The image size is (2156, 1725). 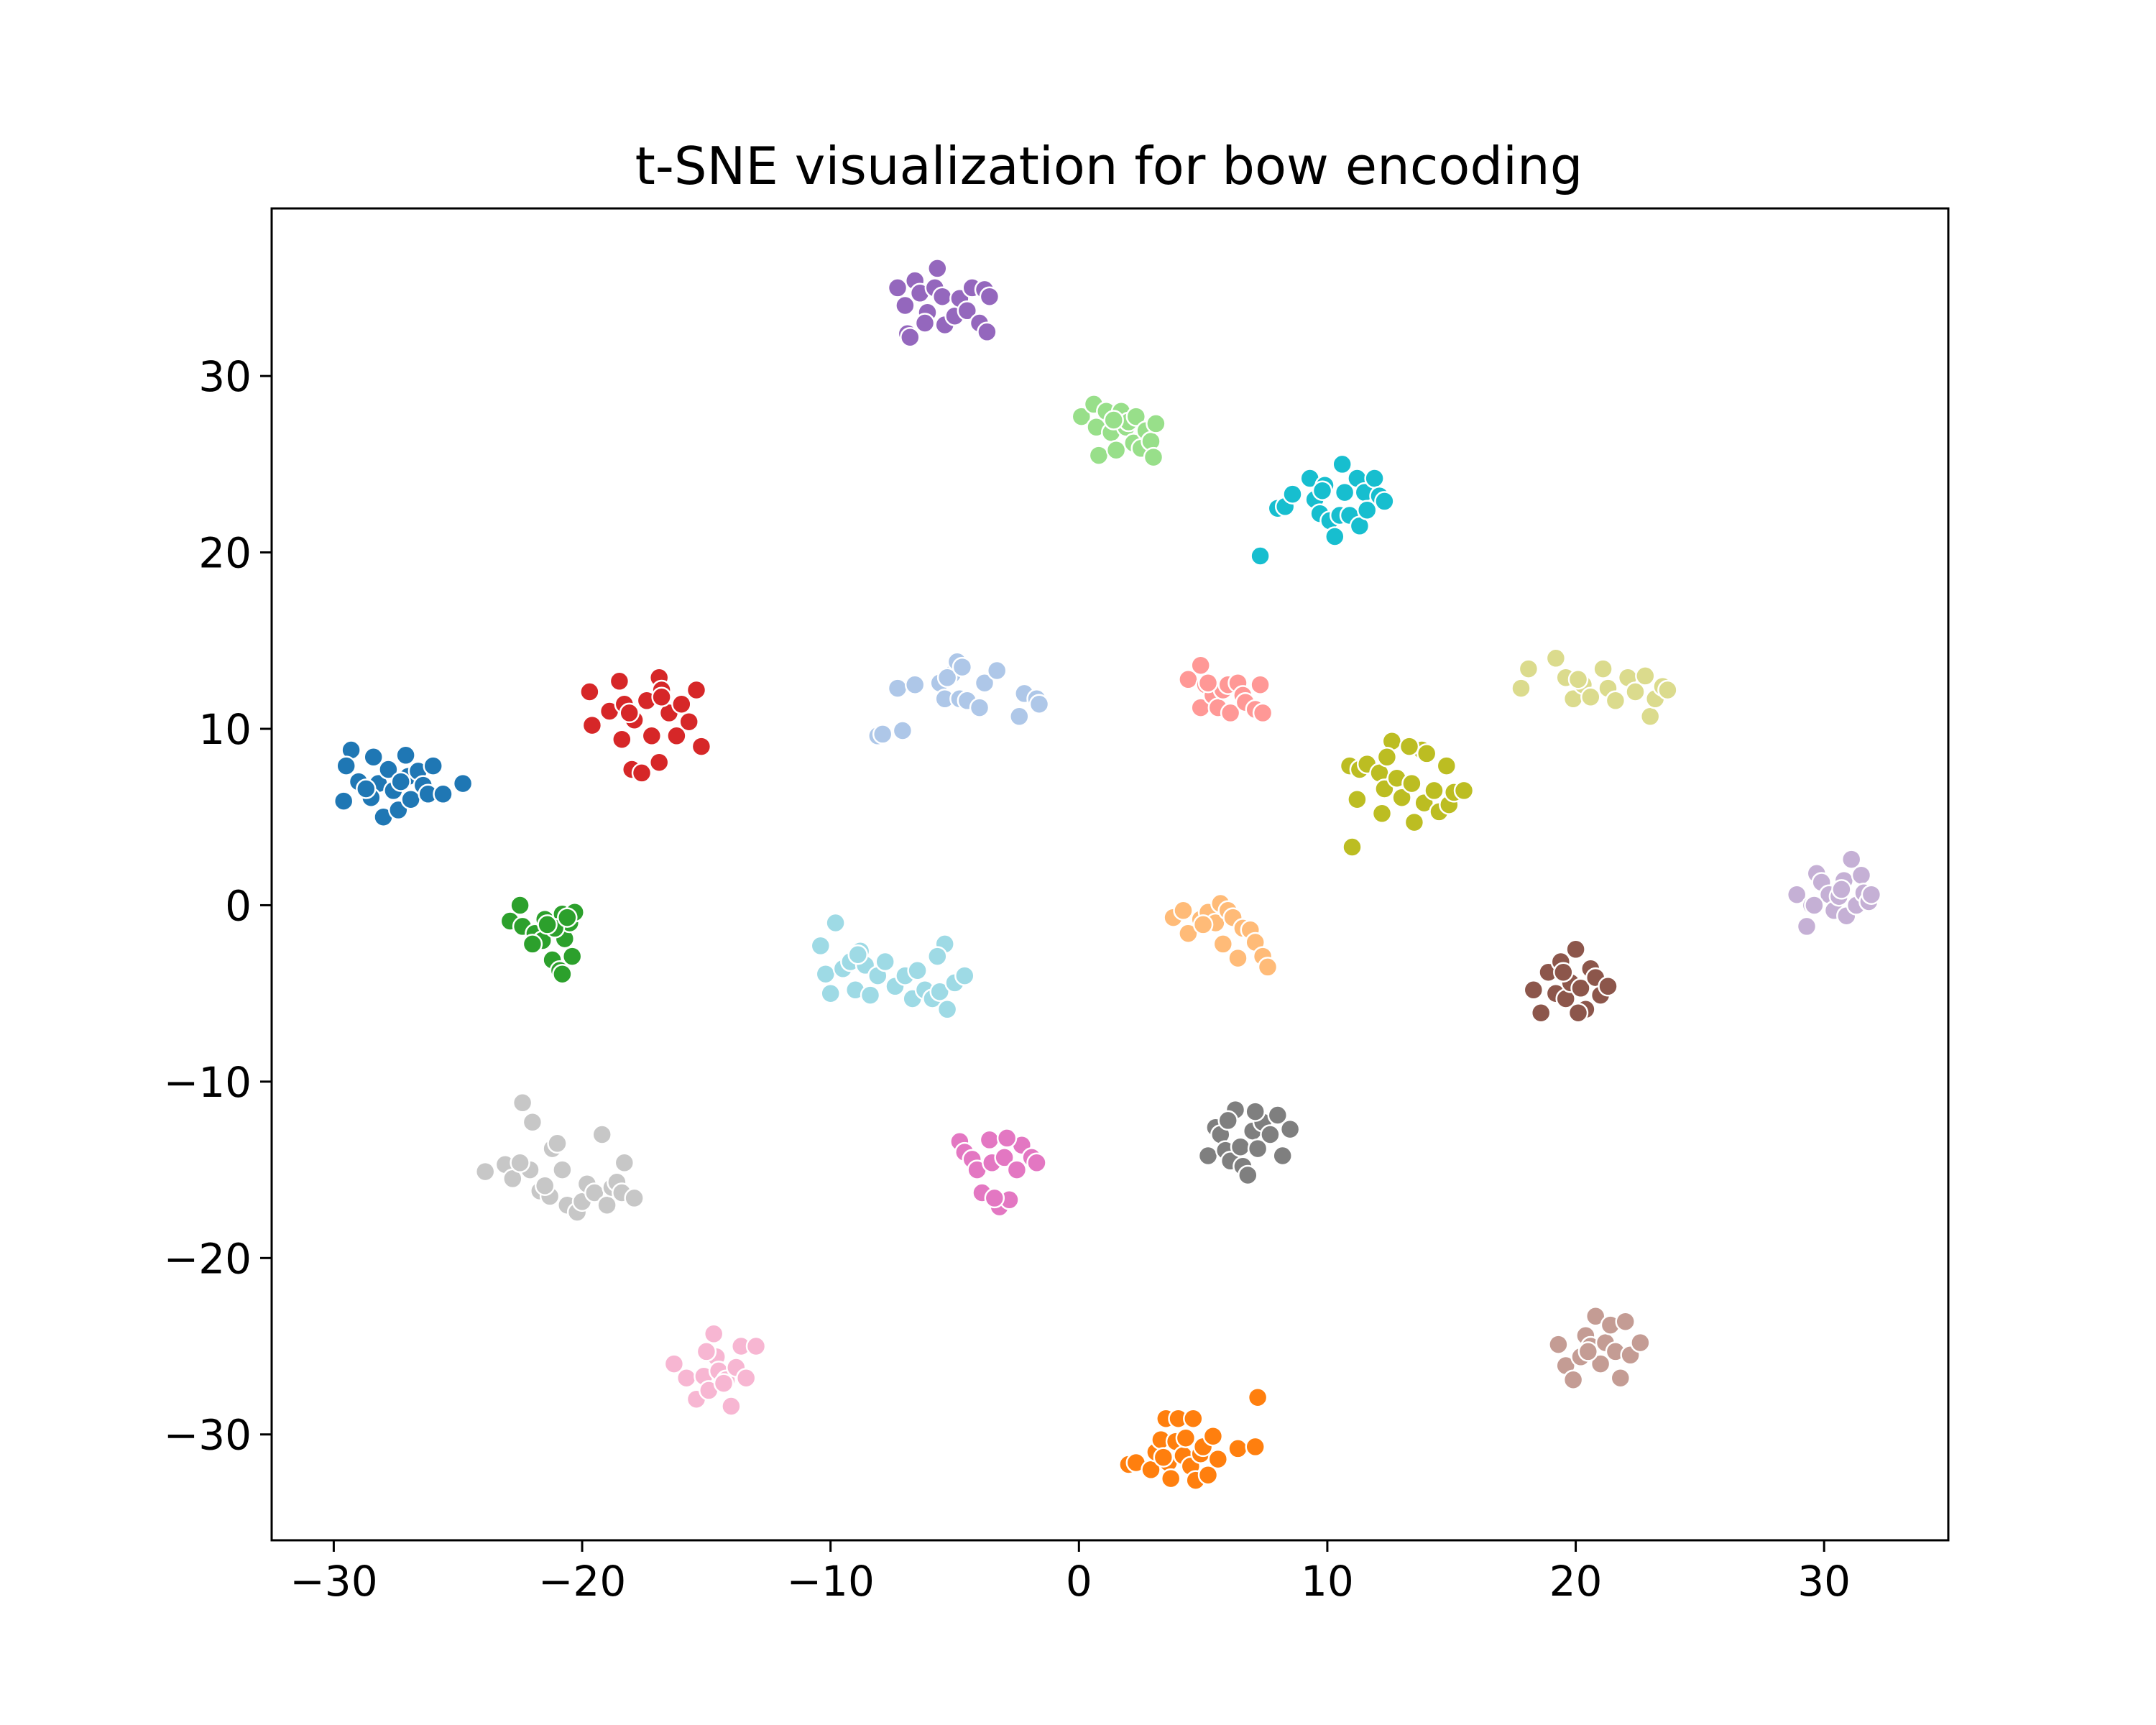 I want to click on y-tick-label: −10, so click(x=208, y=1082).